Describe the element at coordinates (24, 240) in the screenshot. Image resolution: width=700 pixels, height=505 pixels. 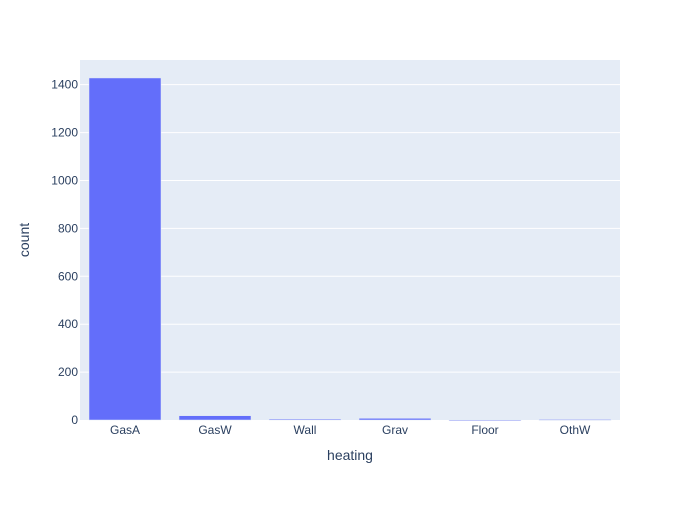
I see `y-axis-label: count` at that location.